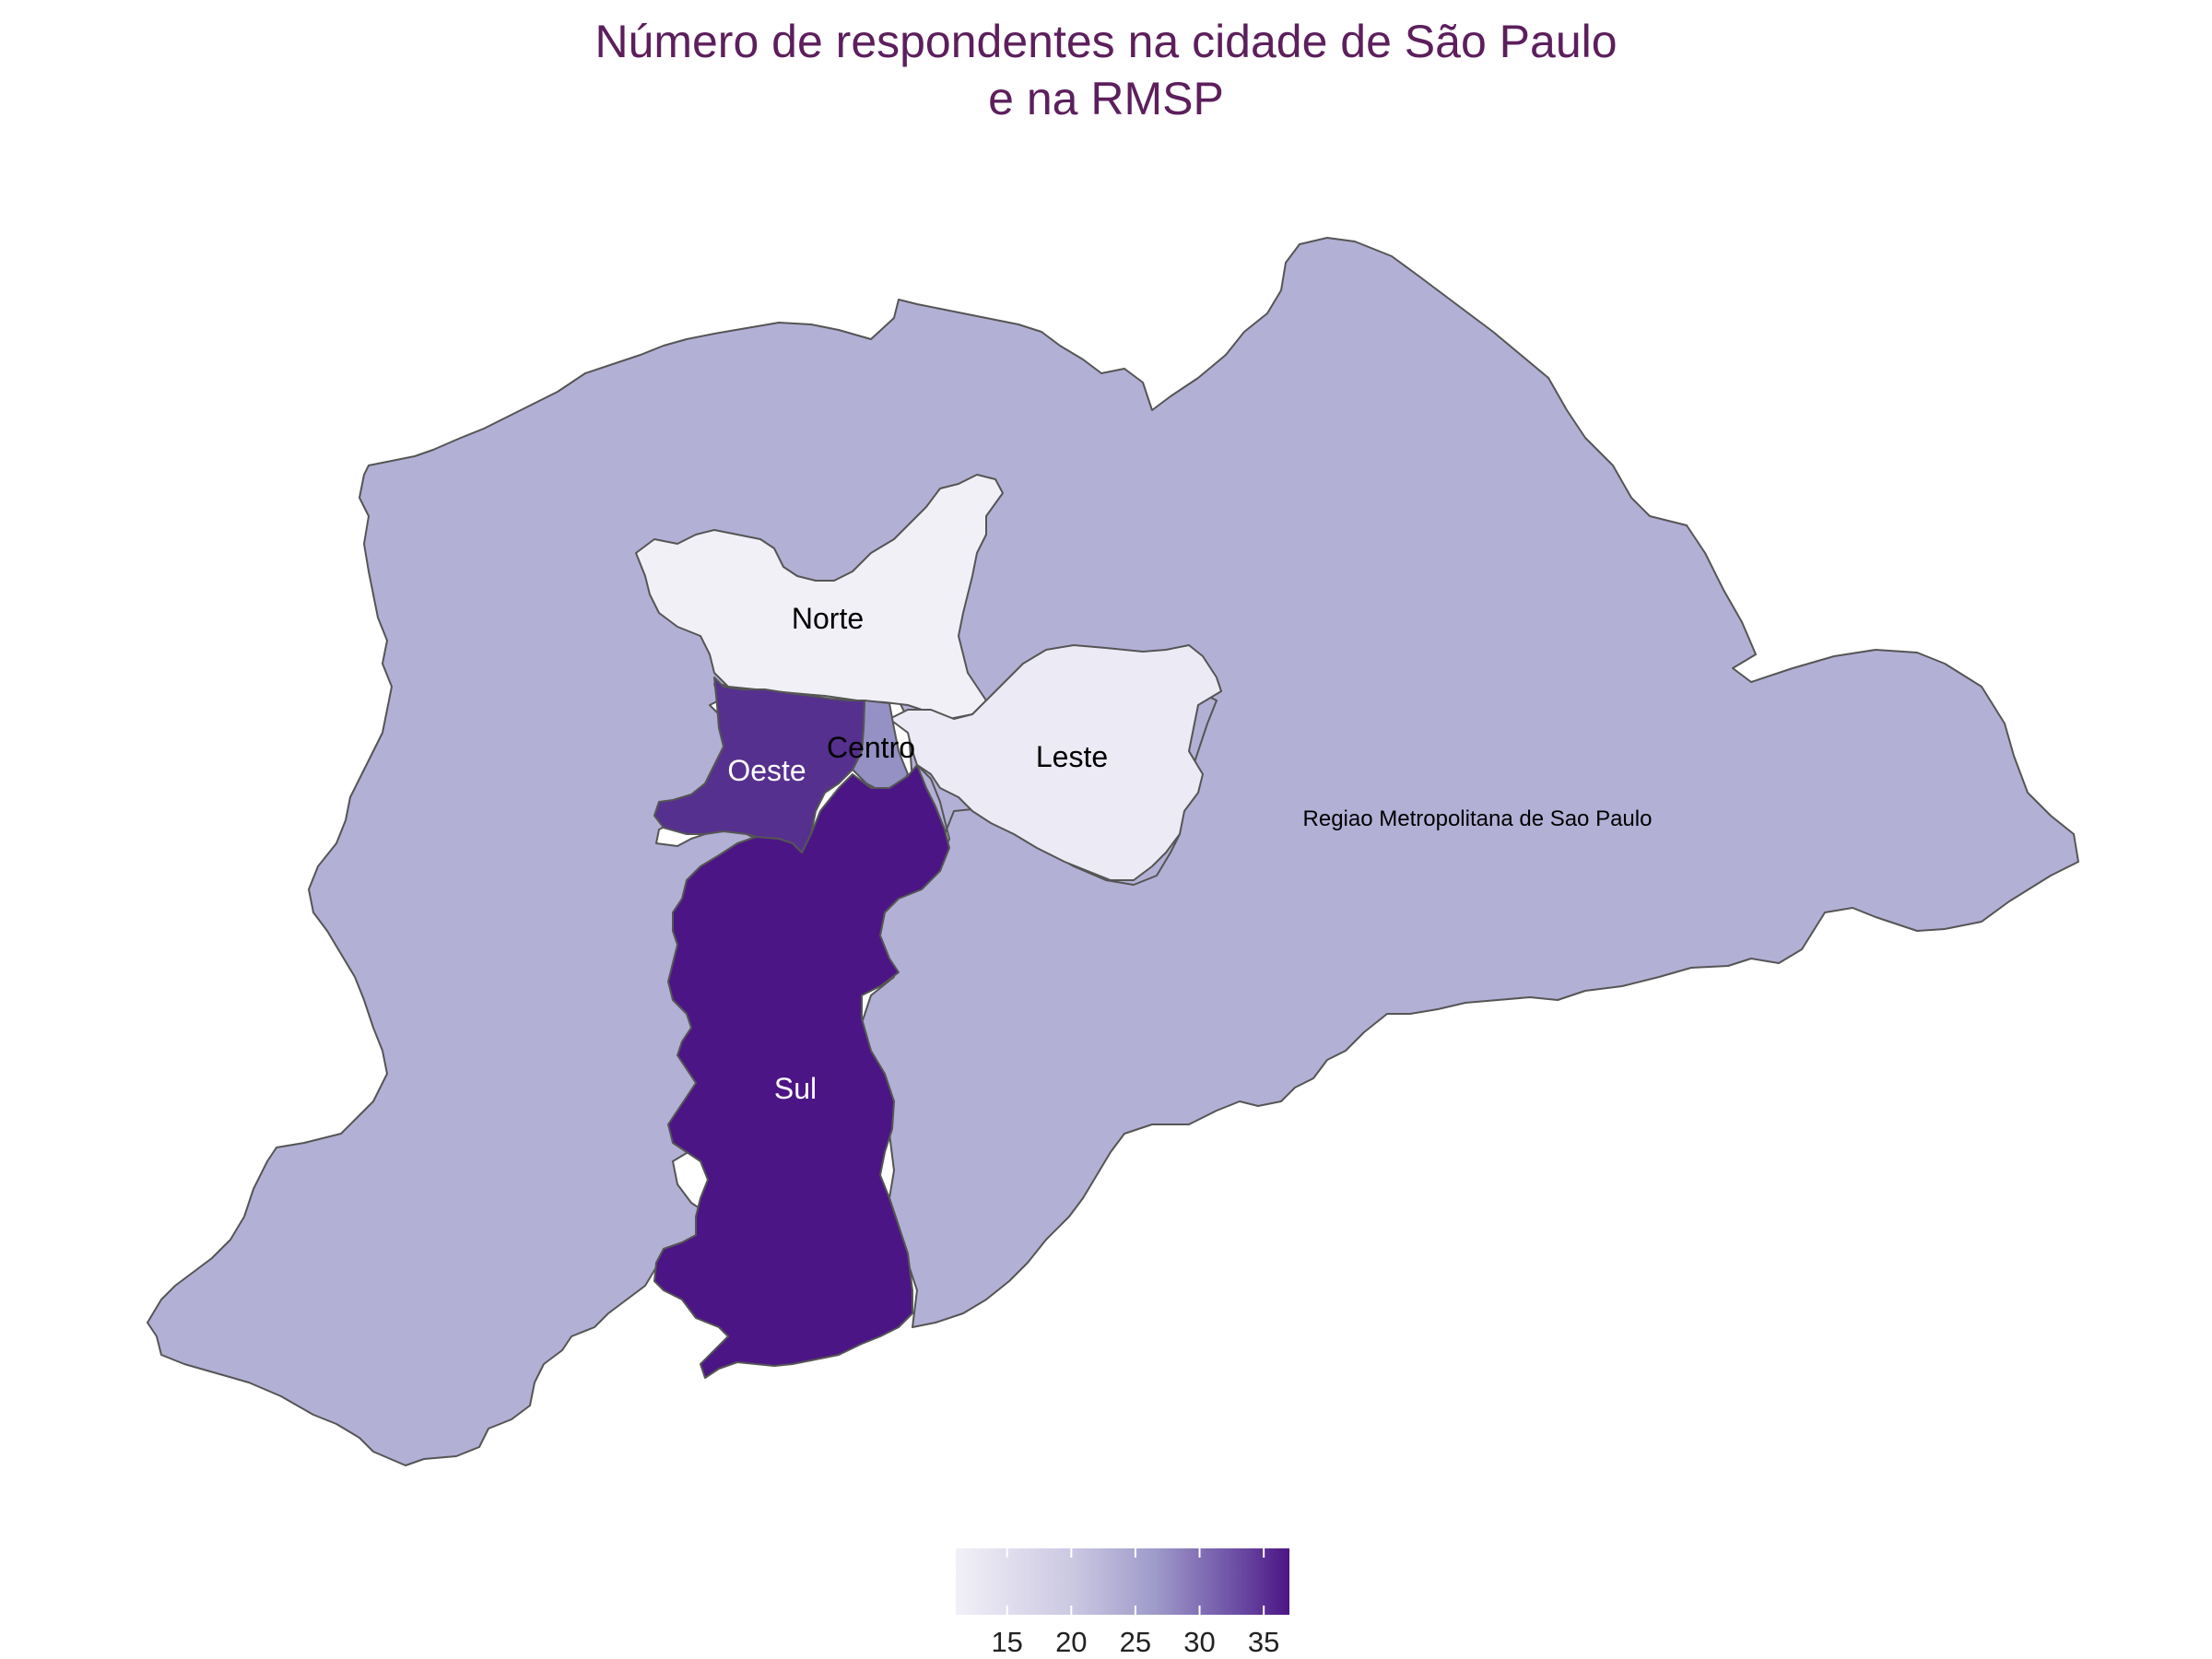 Image resolution: width=2212 pixels, height=1659 pixels. Describe the element at coordinates (1199, 1642) in the screenshot. I see `legend-tick-label: 30` at that location.